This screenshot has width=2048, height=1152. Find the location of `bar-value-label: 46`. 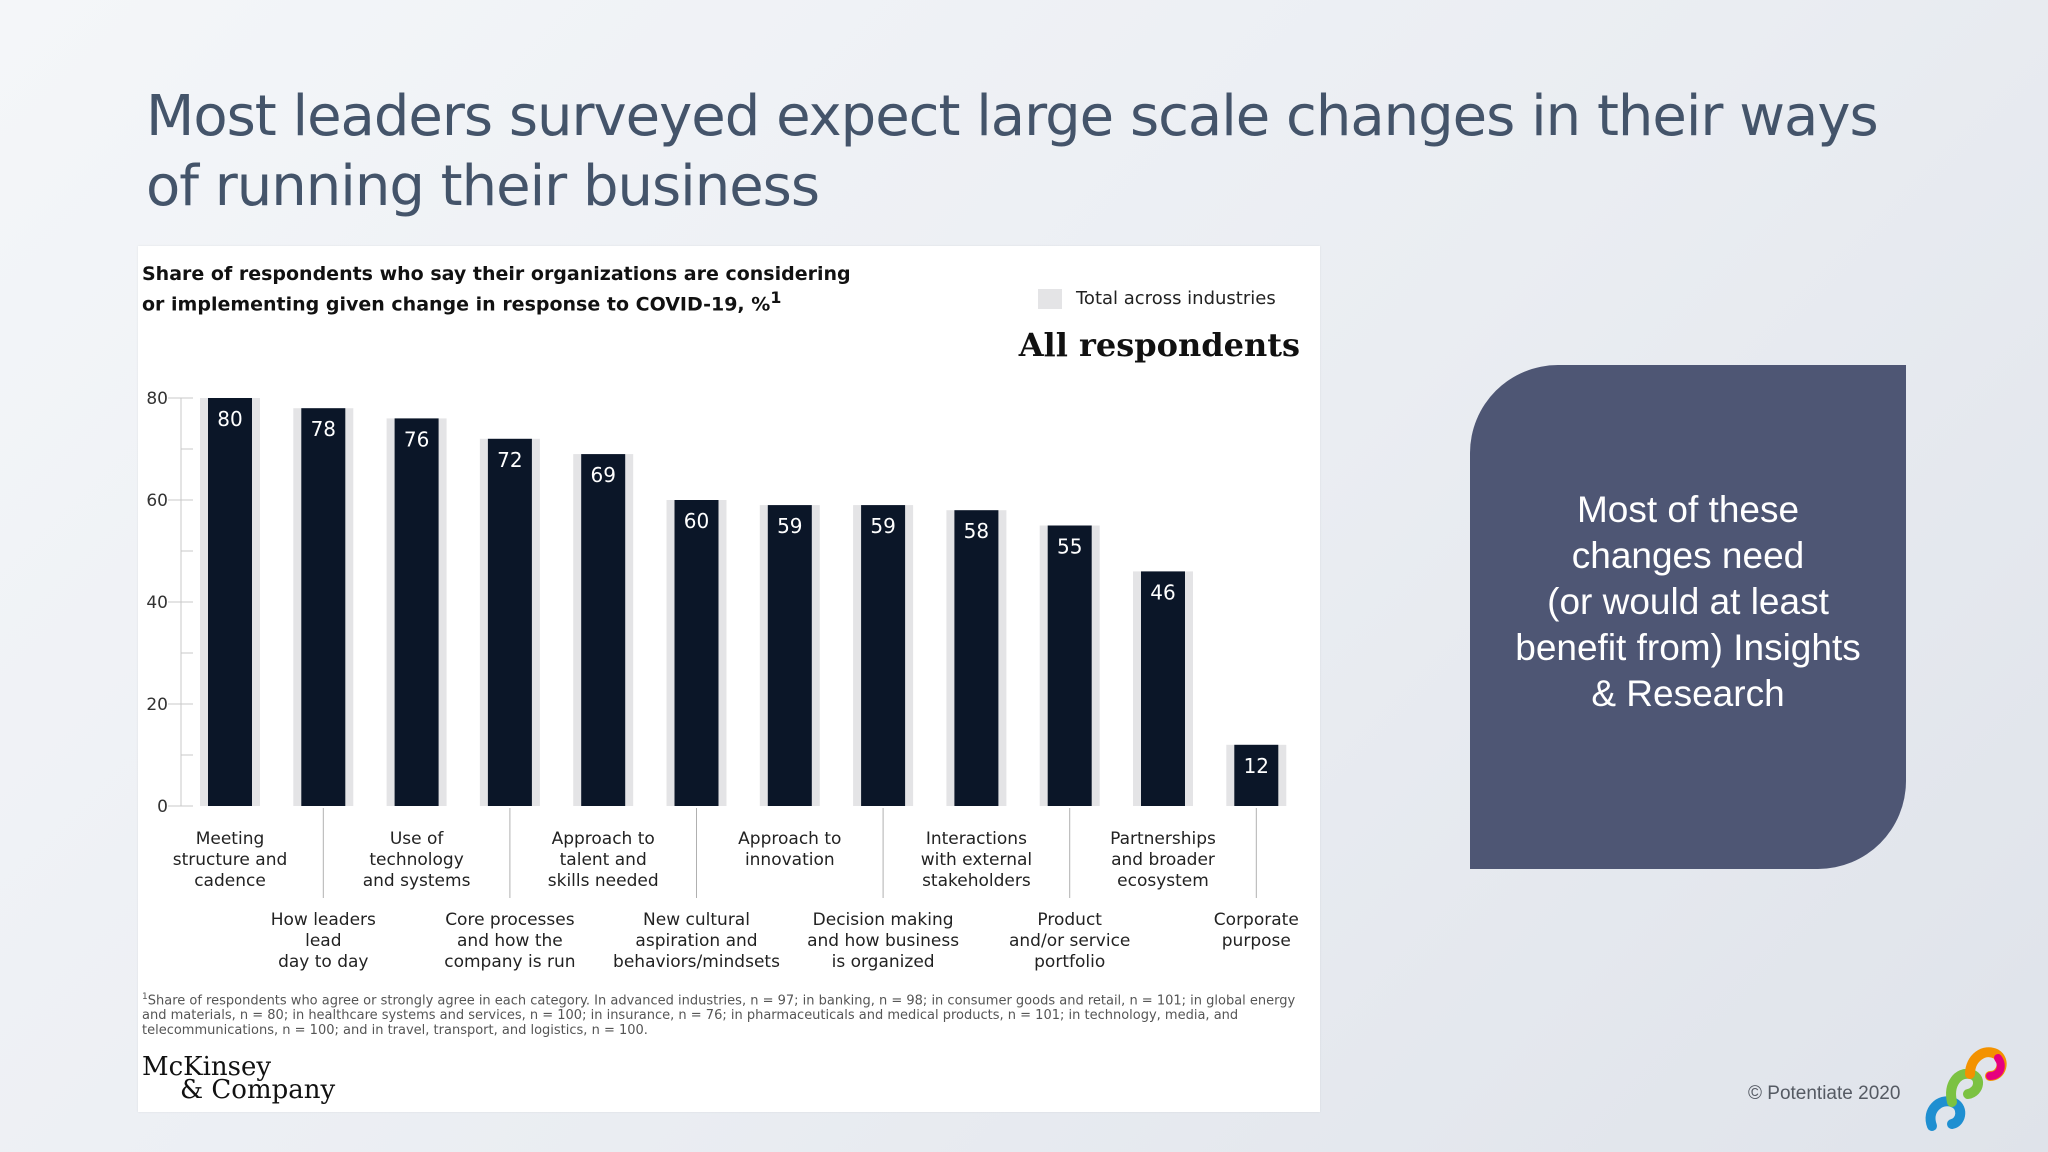

bar-value-label: 46 is located at coordinates (1162, 592).